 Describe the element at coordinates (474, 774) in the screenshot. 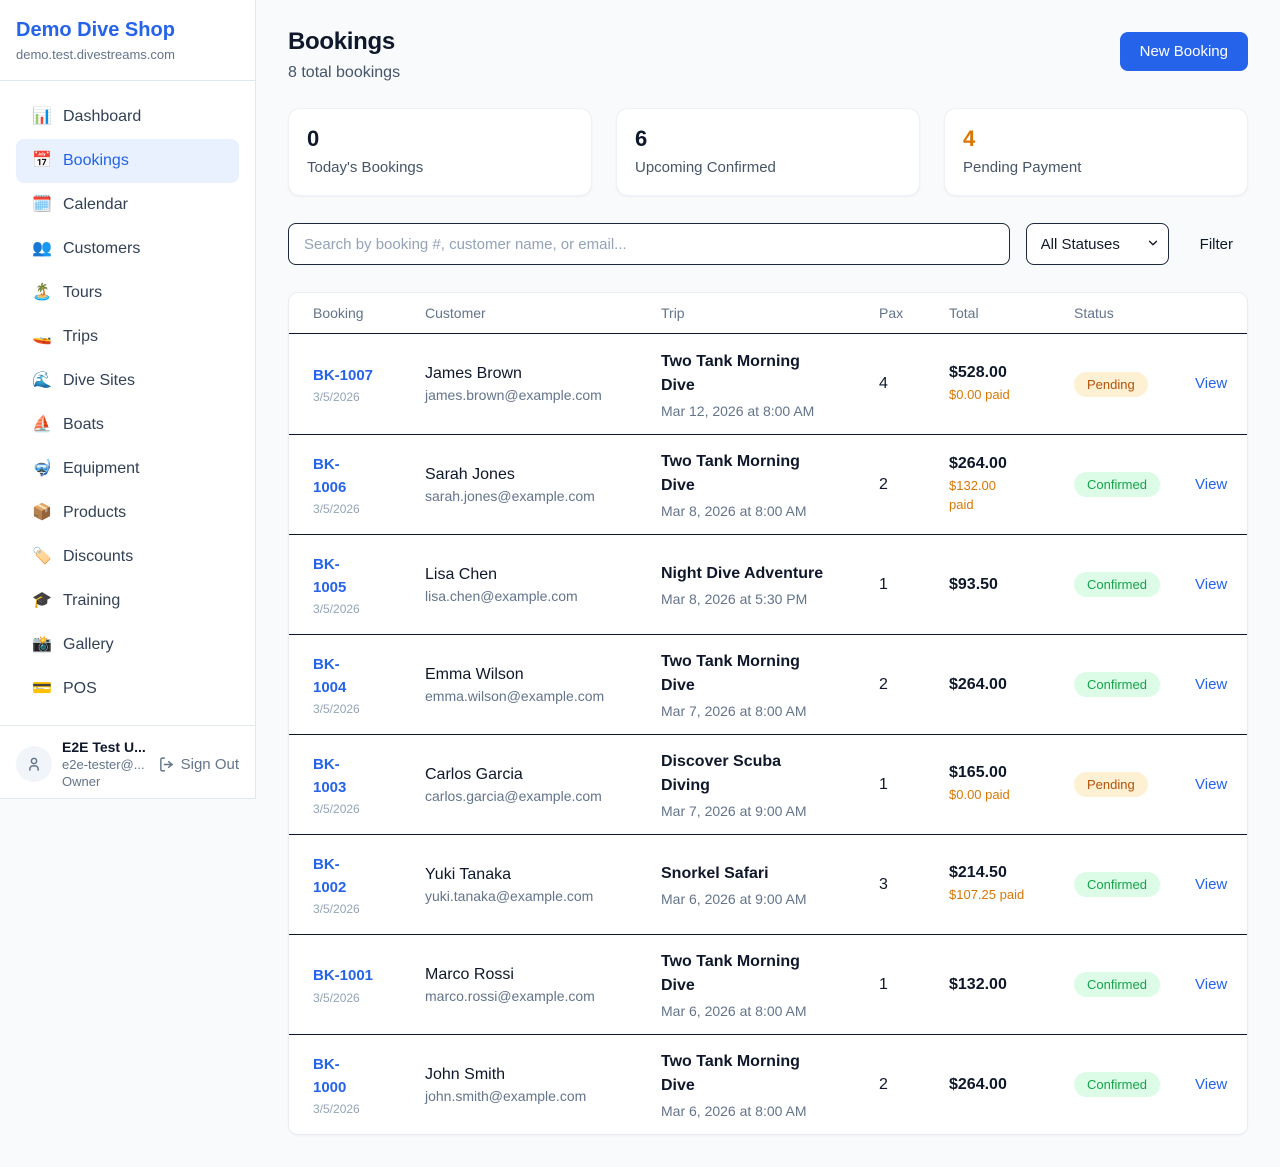

I see `customer-name: Carlos Garcia` at that location.